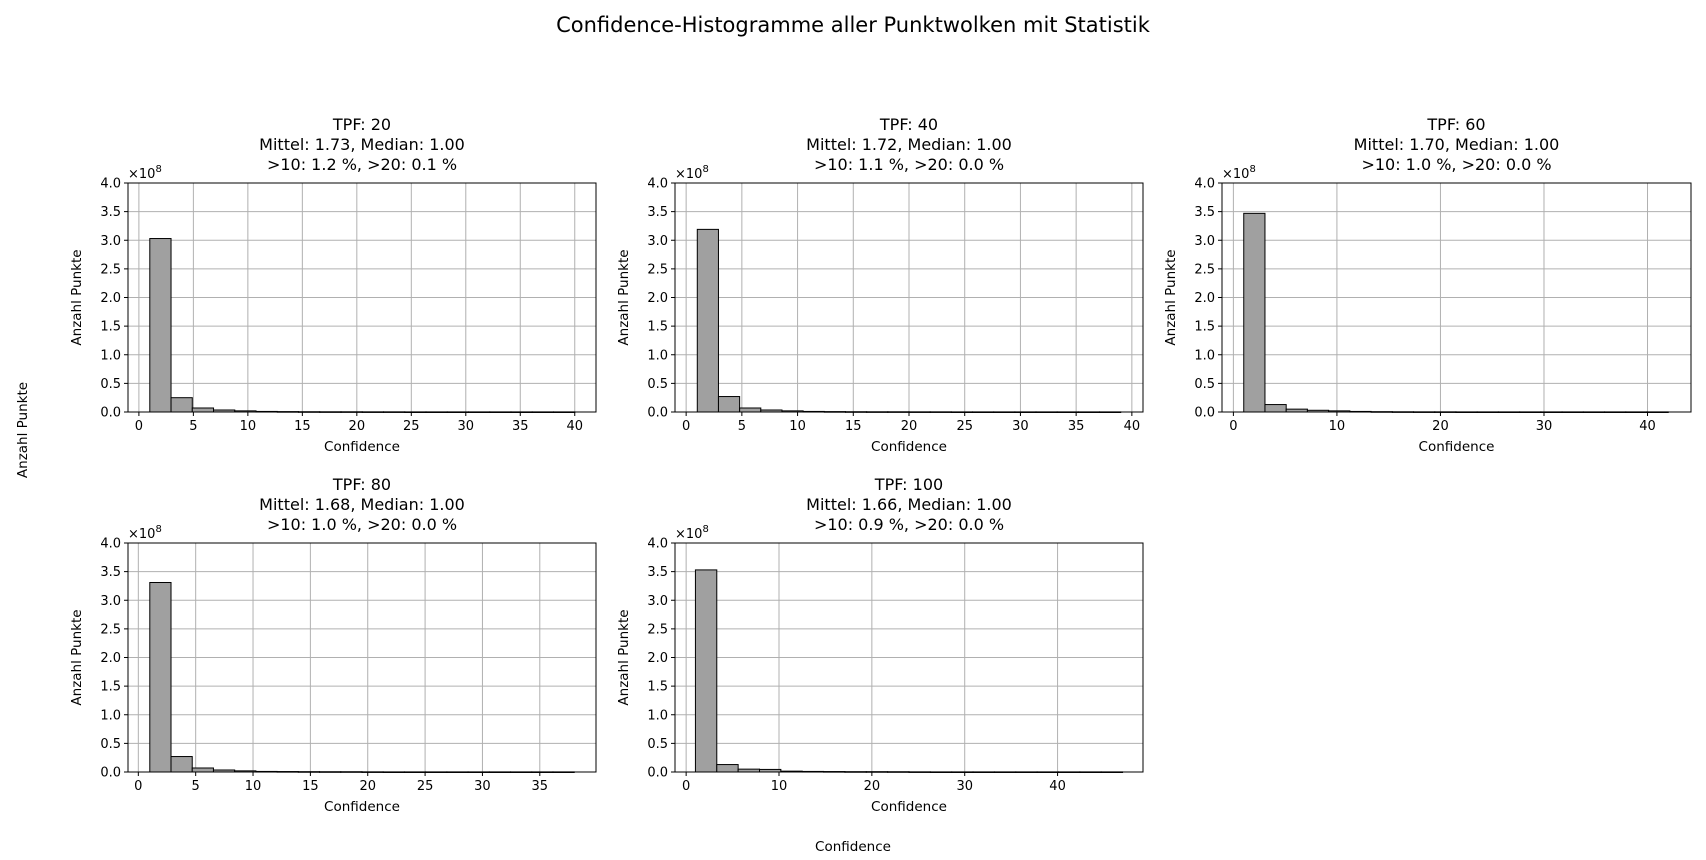 This screenshot has width=1706, height=860. What do you see at coordinates (657, 184) in the screenshot?
I see `y-tick-label: 4.0` at bounding box center [657, 184].